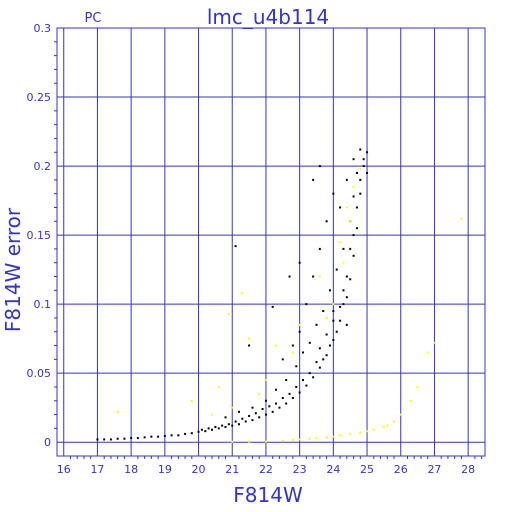  Describe the element at coordinates (468, 469) in the screenshot. I see `x-tick-label: 28` at that location.